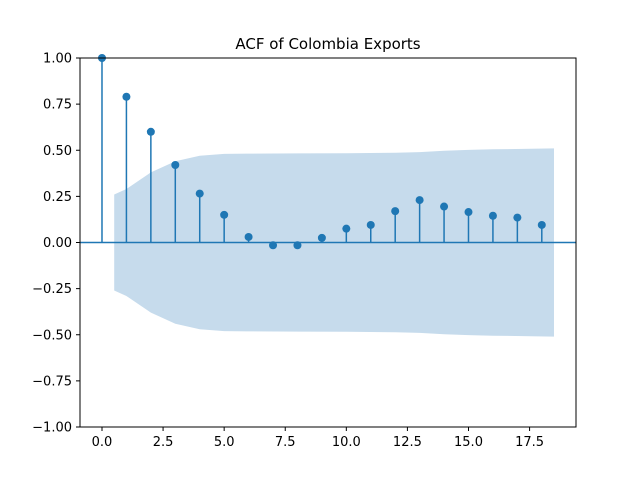 This screenshot has width=640, height=480. I want to click on x-tick-label: 10.0, so click(346, 442).